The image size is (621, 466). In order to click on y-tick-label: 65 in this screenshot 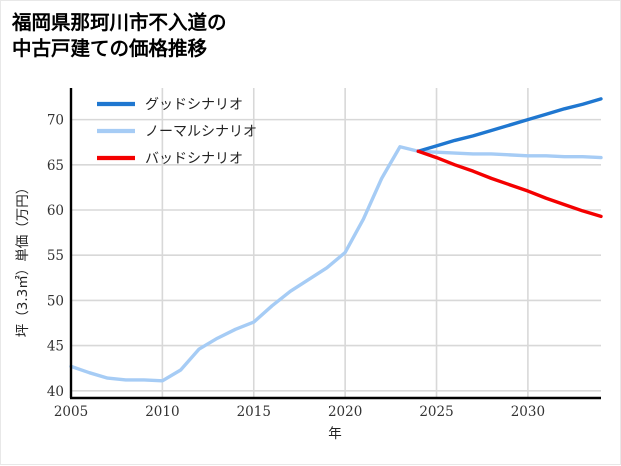, I will do `click(55, 166)`.